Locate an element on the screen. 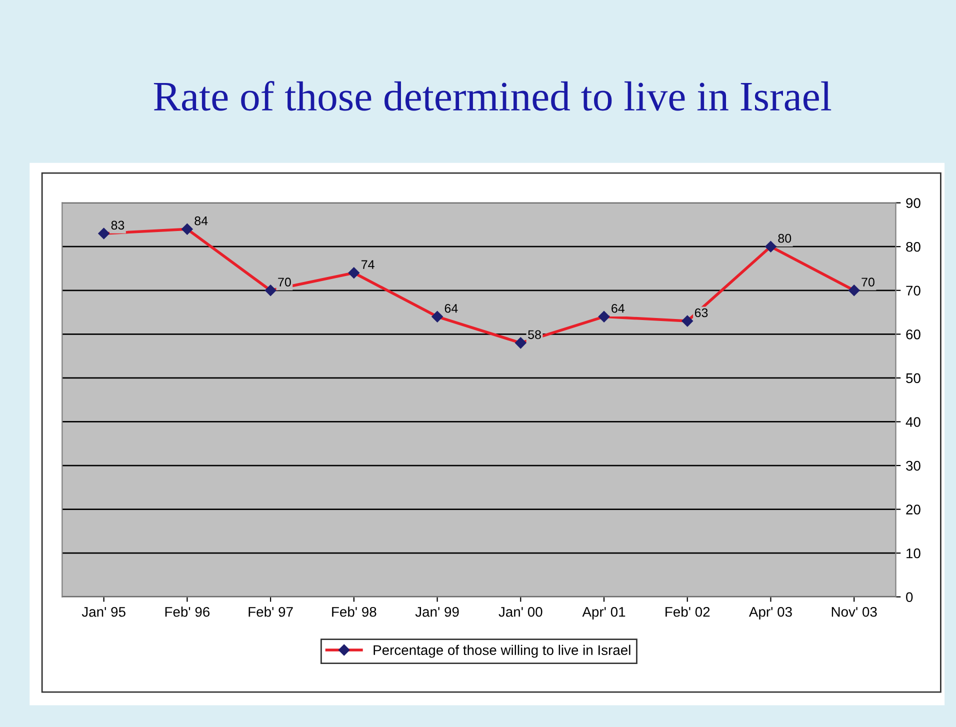  x-tick-label: Feb' 02 is located at coordinates (688, 611).